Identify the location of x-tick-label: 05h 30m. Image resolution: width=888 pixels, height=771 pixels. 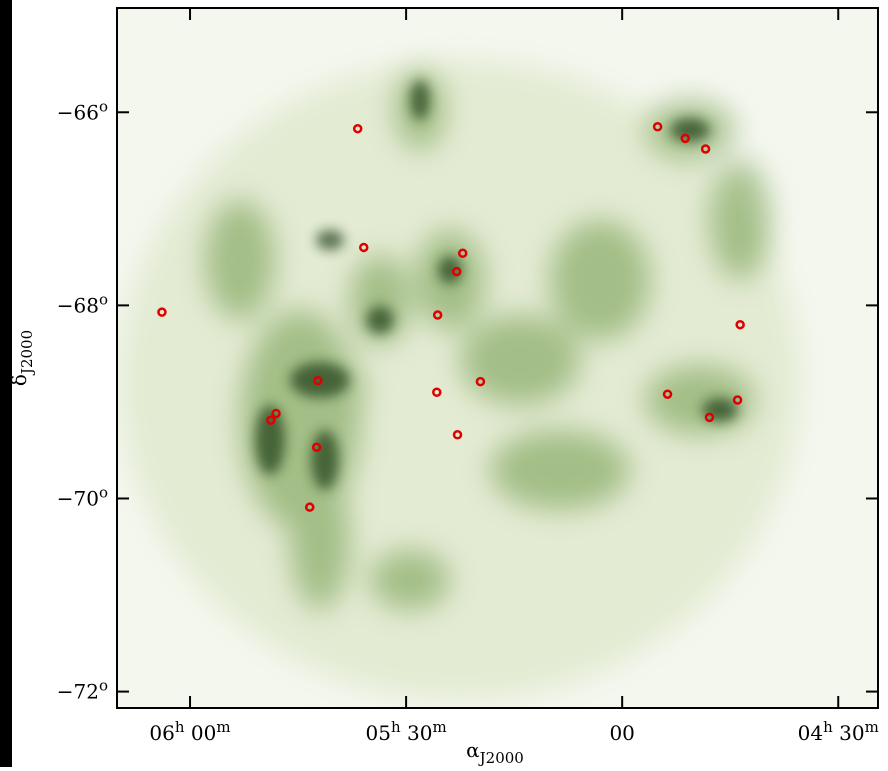
(406, 731).